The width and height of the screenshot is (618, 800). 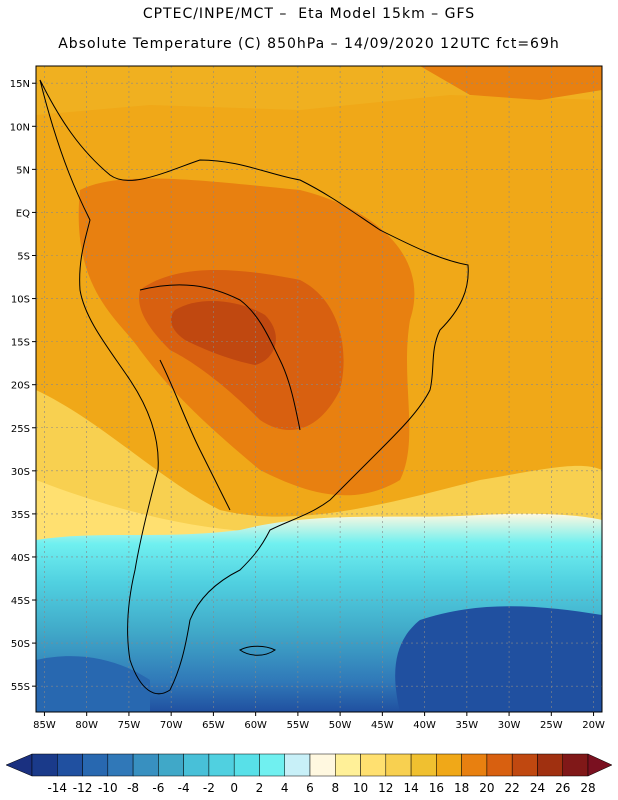 I want to click on lon-tick-label: 20W, so click(x=593, y=725).